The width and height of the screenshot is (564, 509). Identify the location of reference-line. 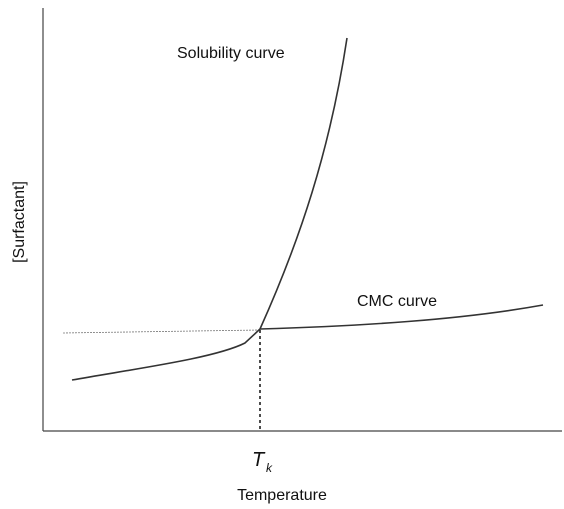
(161, 331).